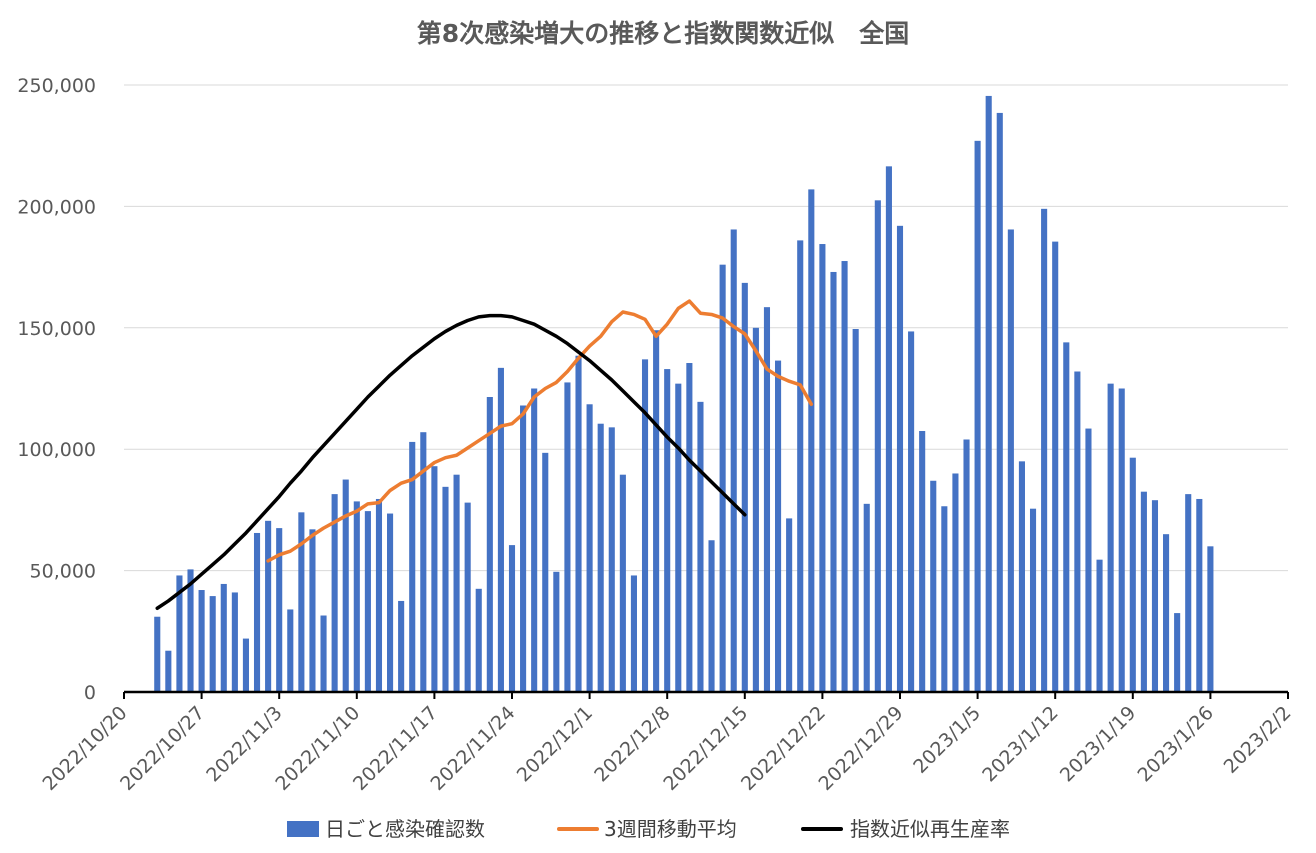 The height and width of the screenshot is (853, 1316). What do you see at coordinates (930, 829) in the screenshot?
I see `legend-label: 指数近似再生産率` at bounding box center [930, 829].